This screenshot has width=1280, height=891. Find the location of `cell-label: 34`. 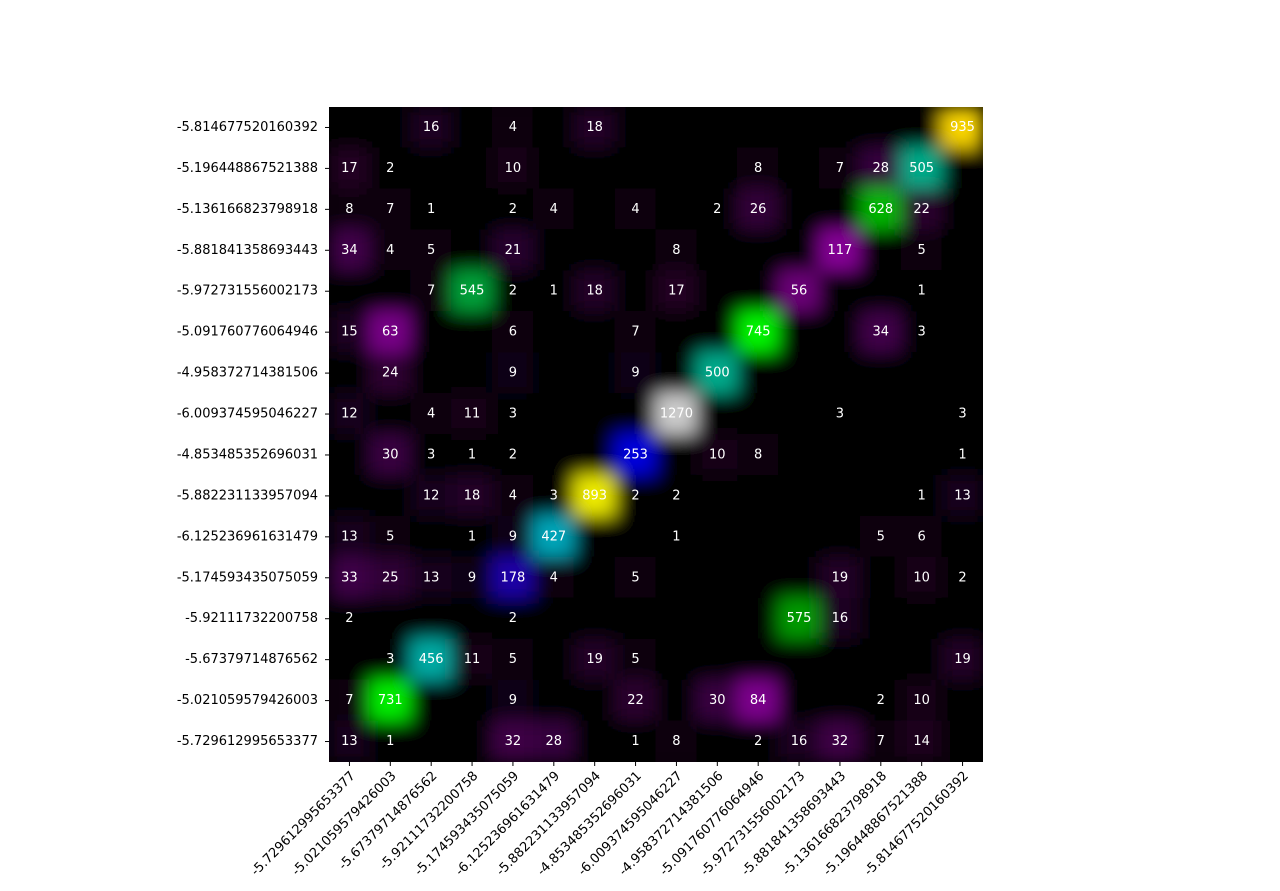

cell-label: 34 is located at coordinates (349, 250).